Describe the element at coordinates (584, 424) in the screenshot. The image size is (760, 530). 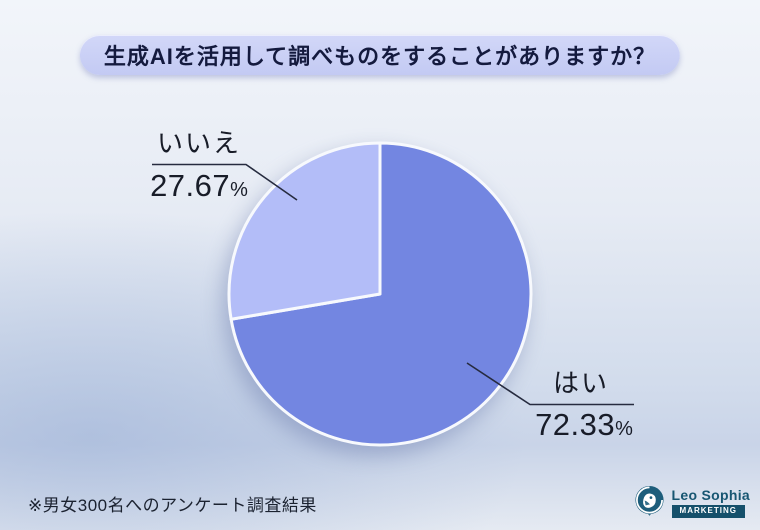
I see `callout-yes-value: 72.33%` at that location.